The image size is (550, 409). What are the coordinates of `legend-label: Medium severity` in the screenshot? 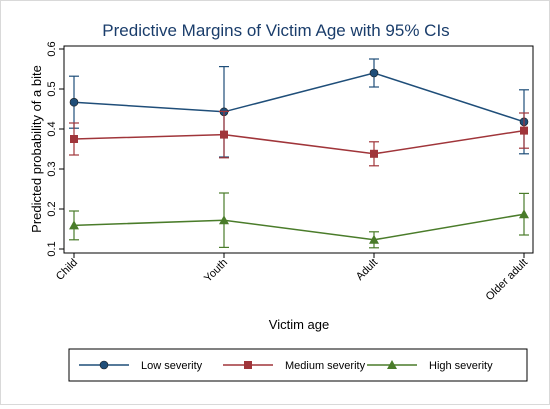 It's located at (325, 366).